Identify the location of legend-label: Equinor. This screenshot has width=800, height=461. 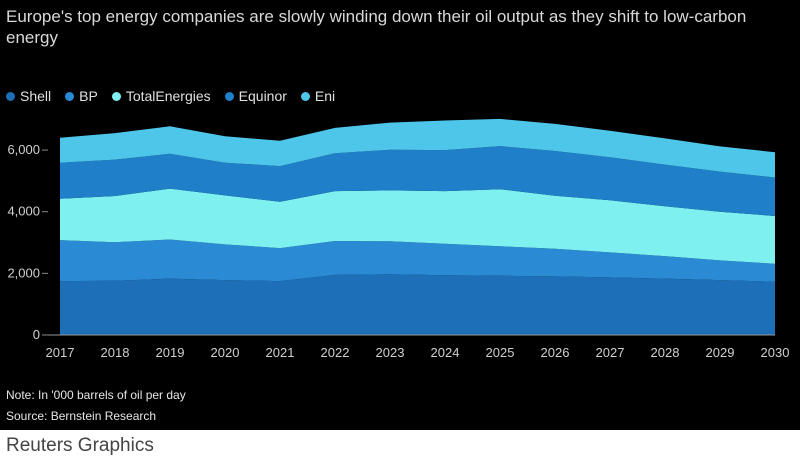
(262, 96).